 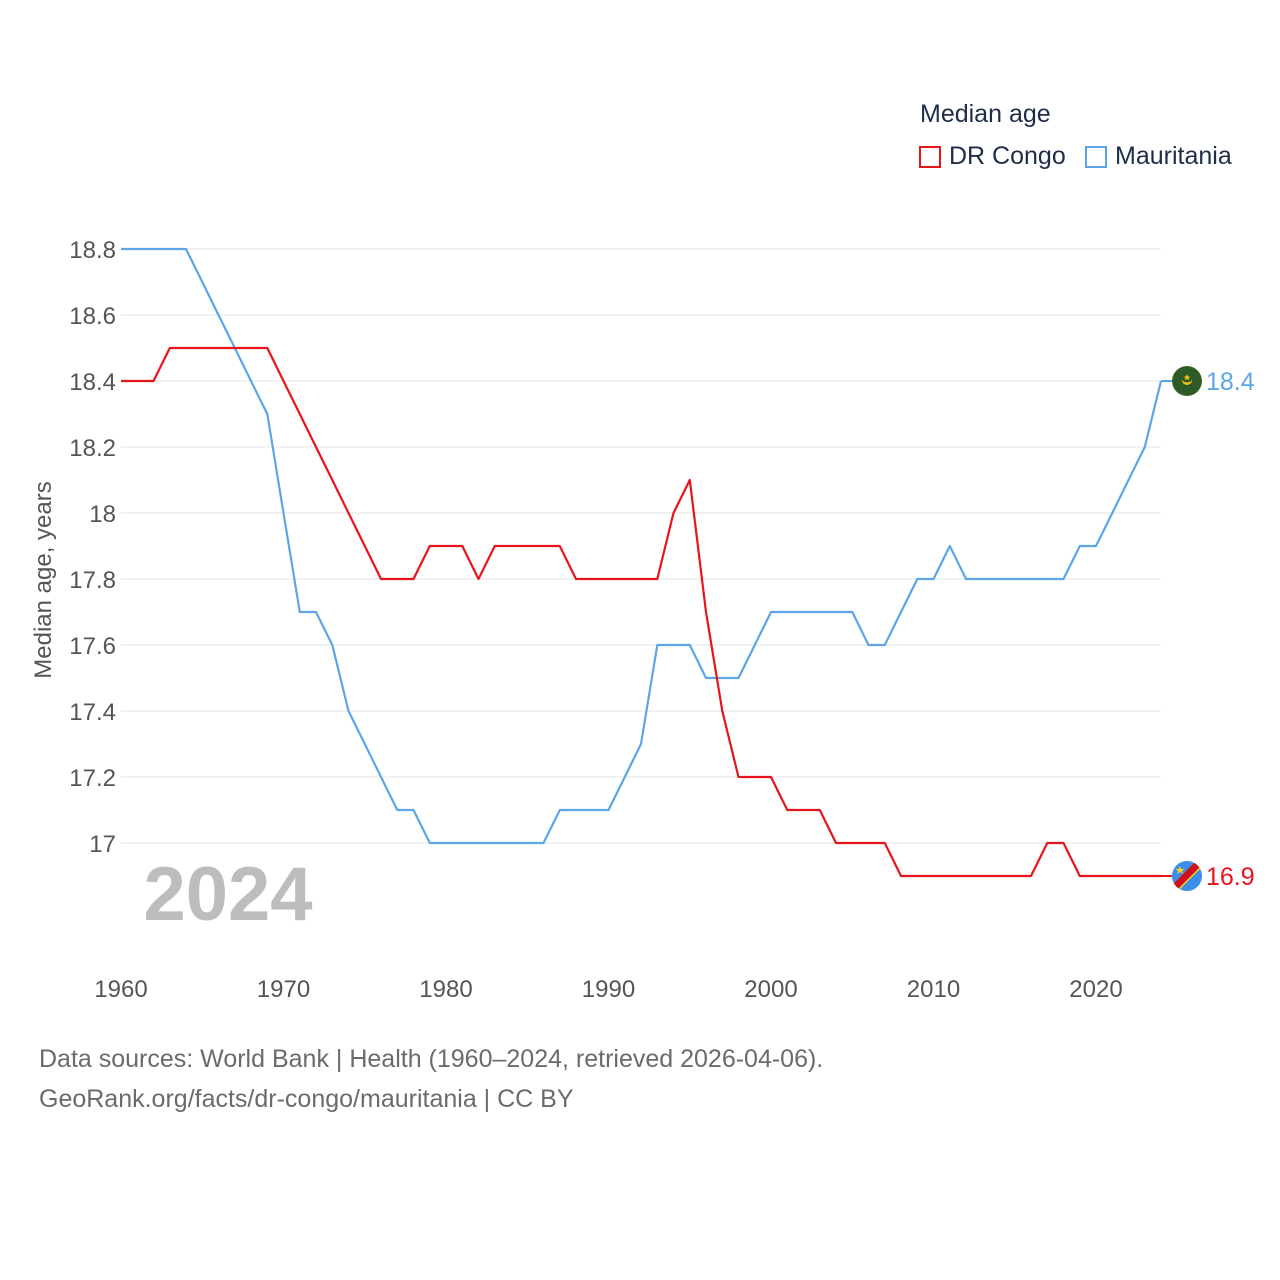 I want to click on x-tick-label: 1970, so click(x=283, y=989).